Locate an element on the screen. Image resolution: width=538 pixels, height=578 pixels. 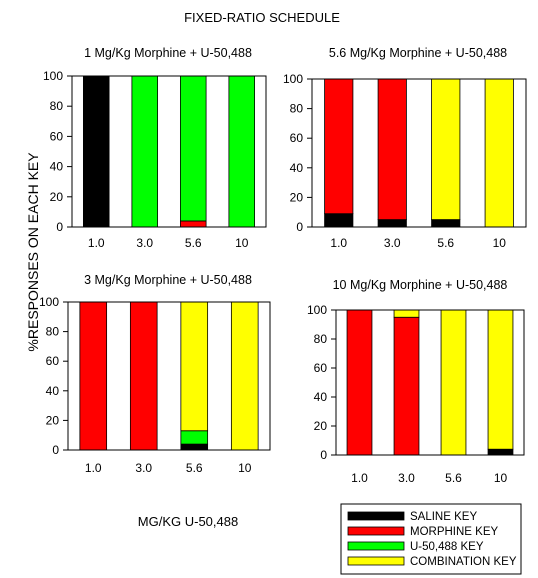
legend-swatch-morphine is located at coordinates (376, 531).